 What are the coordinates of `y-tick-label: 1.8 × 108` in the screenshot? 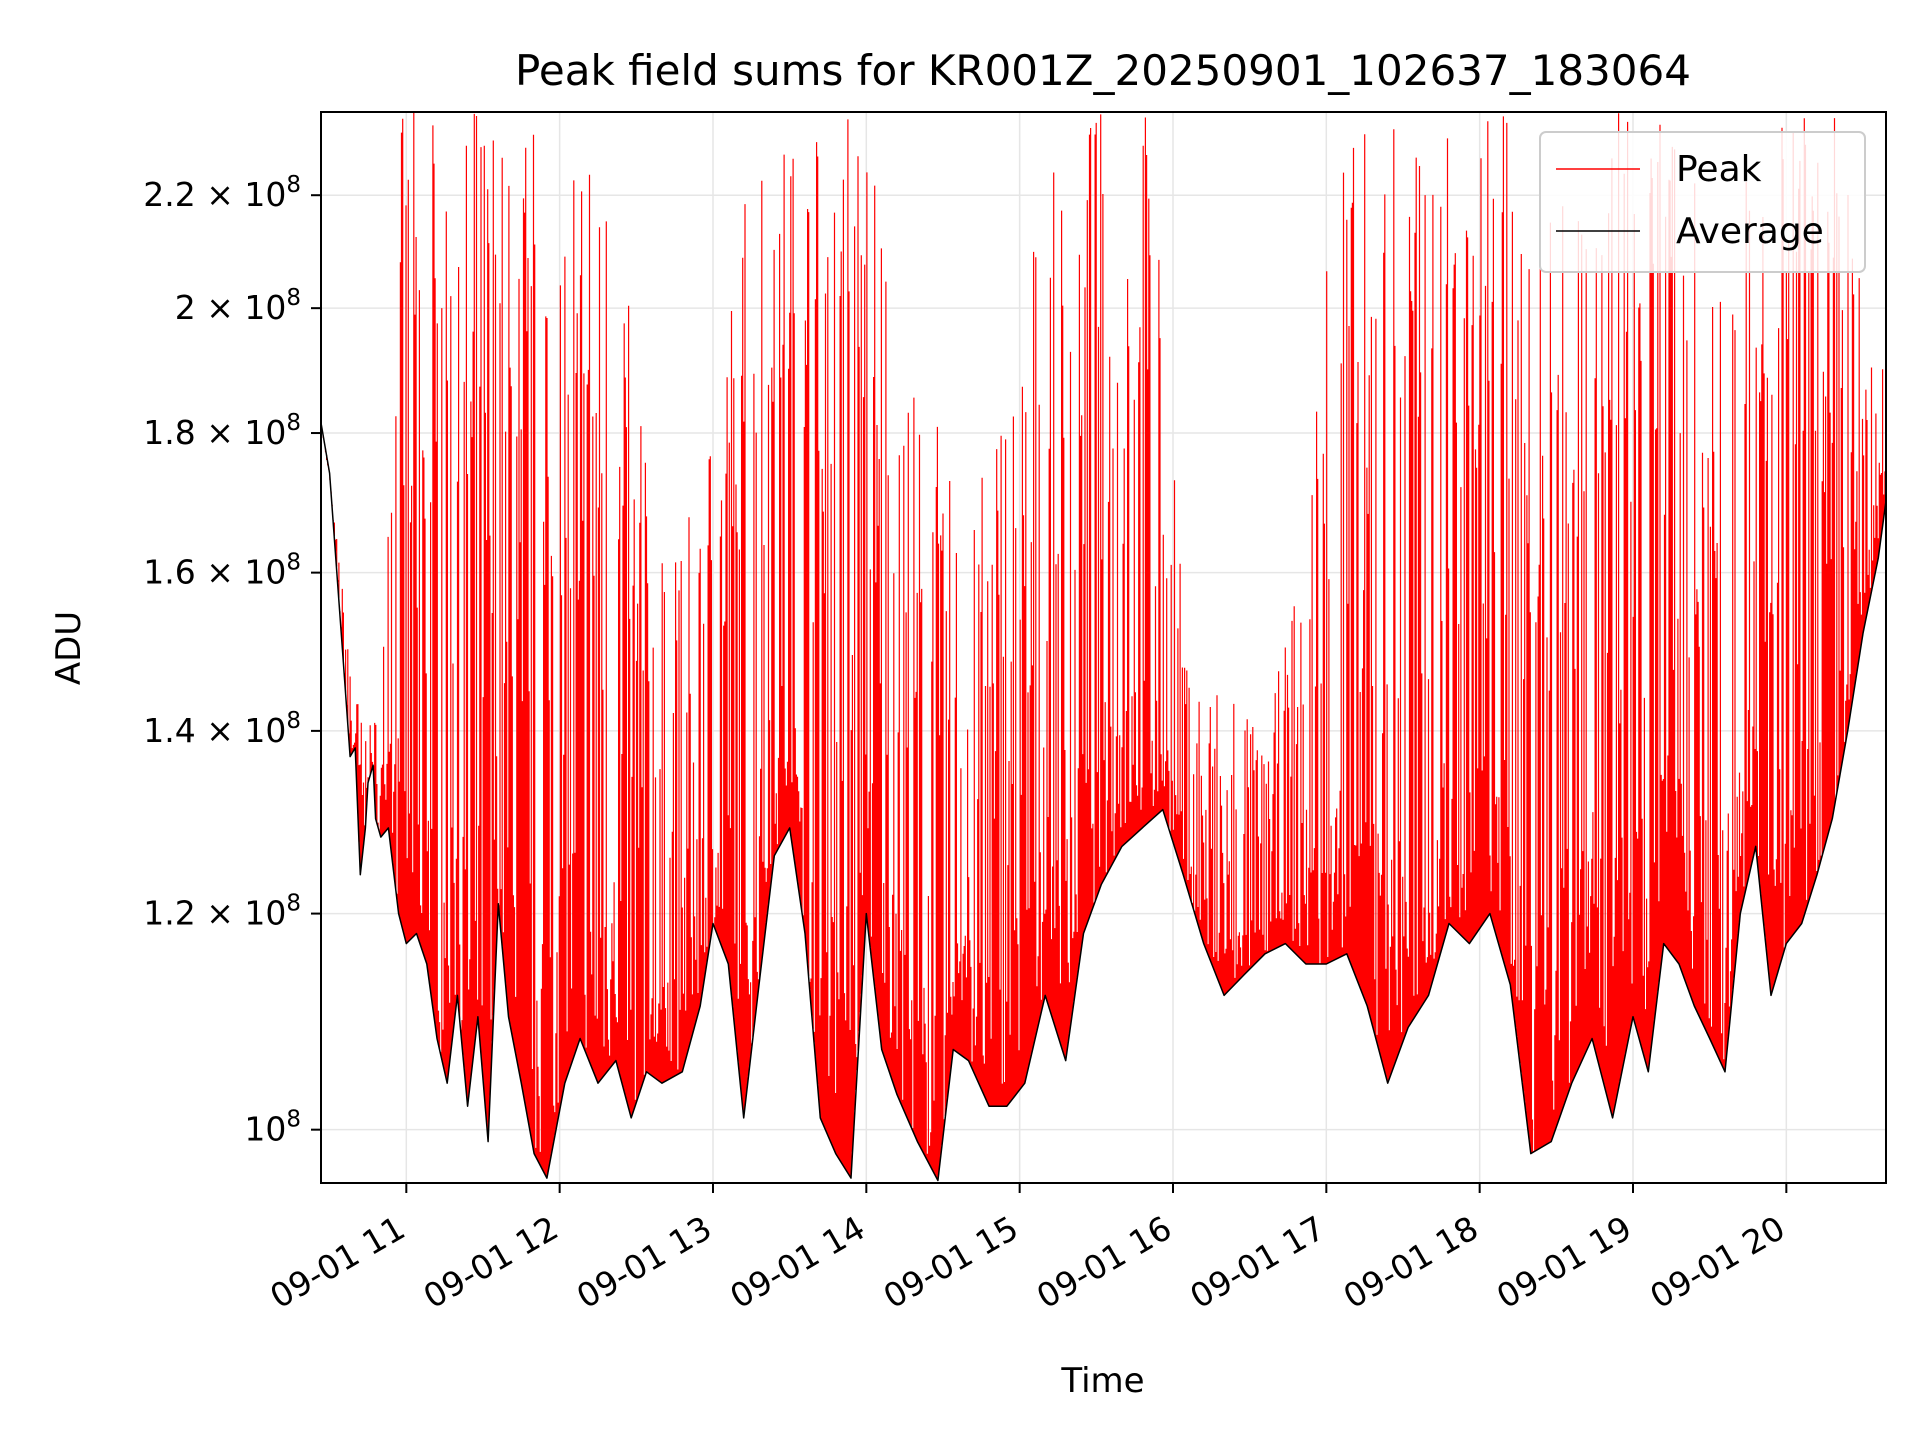 It's located at (222, 431).